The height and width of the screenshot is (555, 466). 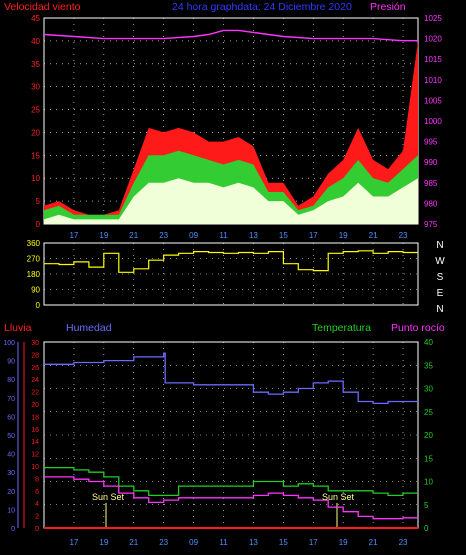 What do you see at coordinates (428, 482) in the screenshot?
I see `temperature-tick-label: 10` at bounding box center [428, 482].